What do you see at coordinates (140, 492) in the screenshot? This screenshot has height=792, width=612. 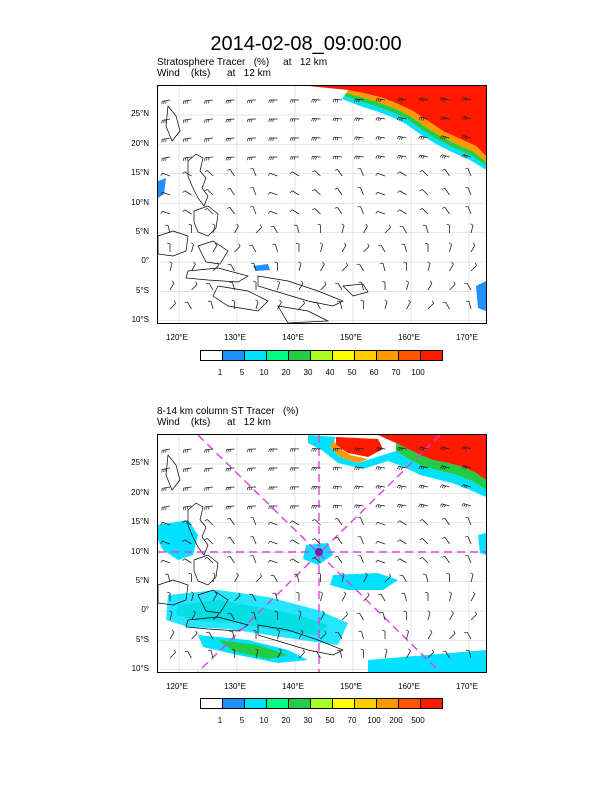 I see `bottom-lat-20n: 20°N` at bounding box center [140, 492].